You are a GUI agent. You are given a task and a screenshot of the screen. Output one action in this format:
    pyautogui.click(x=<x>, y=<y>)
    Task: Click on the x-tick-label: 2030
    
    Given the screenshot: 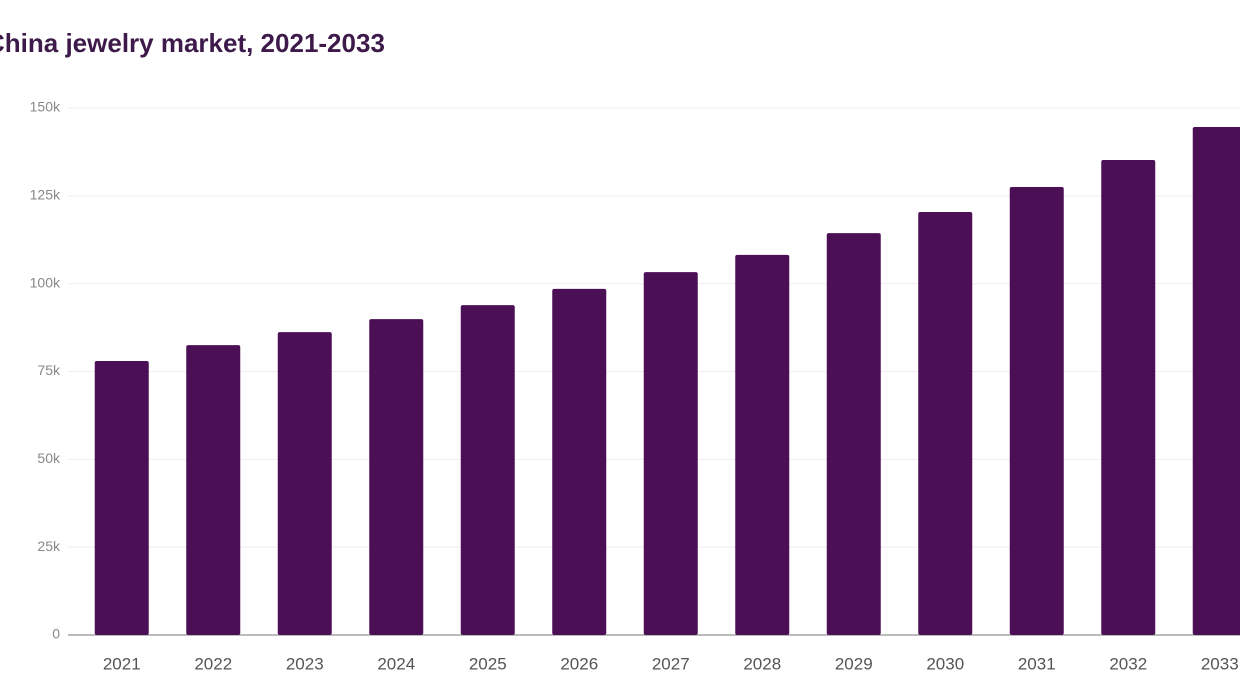 What is the action you would take?
    pyautogui.click(x=945, y=663)
    